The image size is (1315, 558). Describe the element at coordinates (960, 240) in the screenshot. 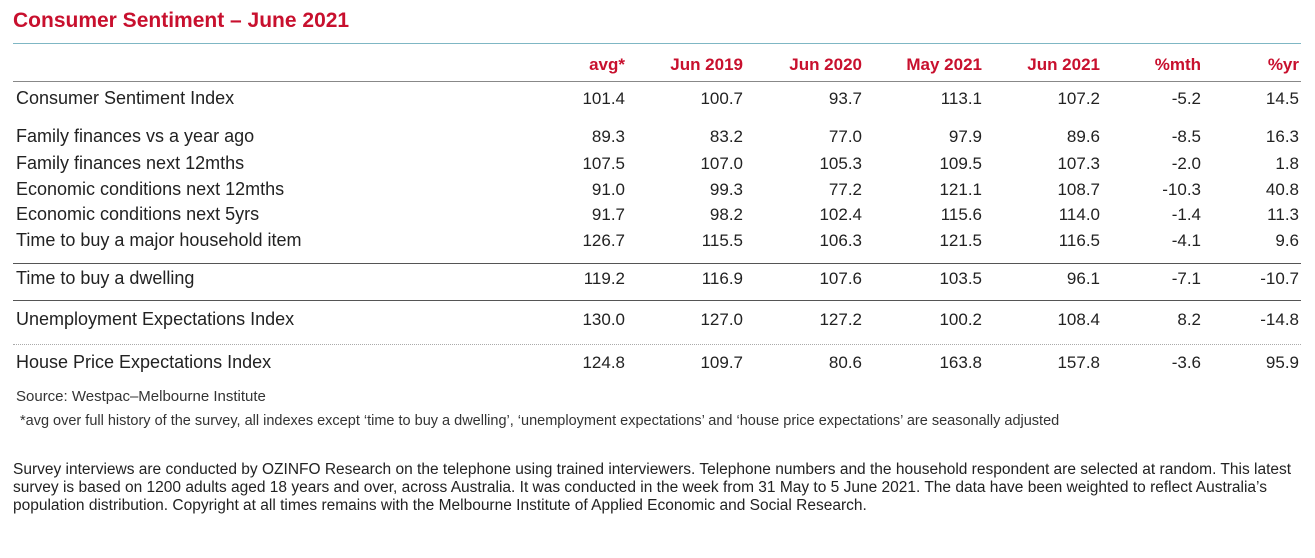

I see `cell-may-2021: 121.5` at that location.